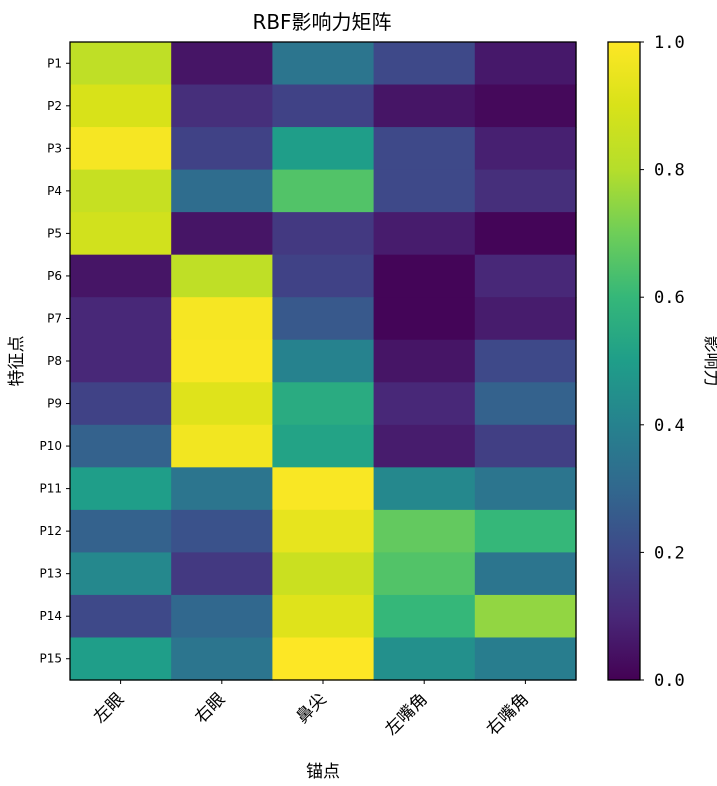 Image resolution: width=717 pixels, height=786 pixels. I want to click on x-axis-label: 锚点, so click(323, 772).